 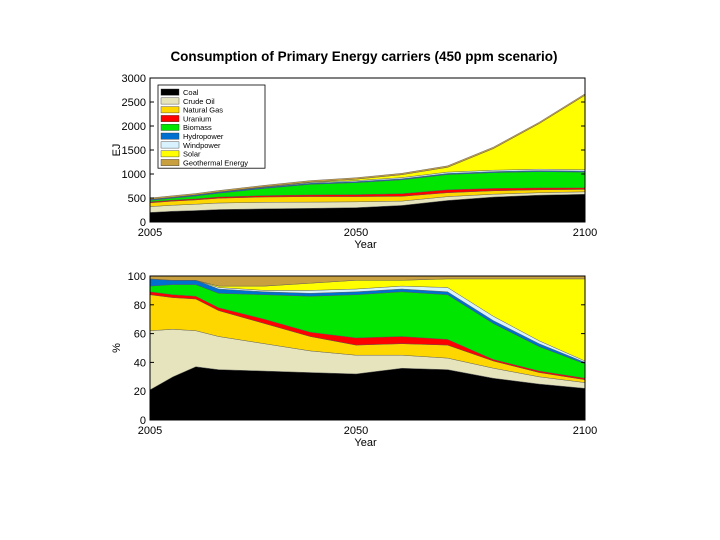 What do you see at coordinates (140, 335) in the screenshot?
I see `pct-ytick-label: 60` at bounding box center [140, 335].